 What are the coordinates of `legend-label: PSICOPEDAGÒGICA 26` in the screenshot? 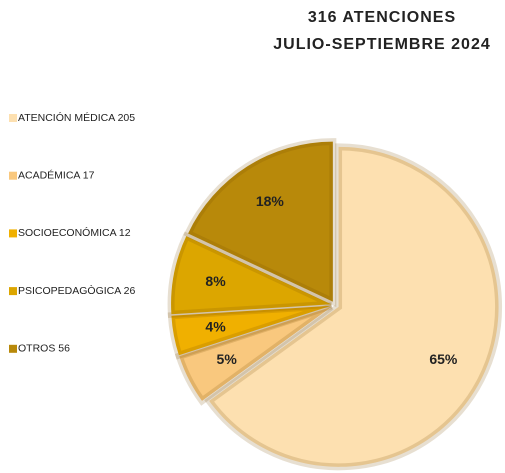 It's located at (76, 290).